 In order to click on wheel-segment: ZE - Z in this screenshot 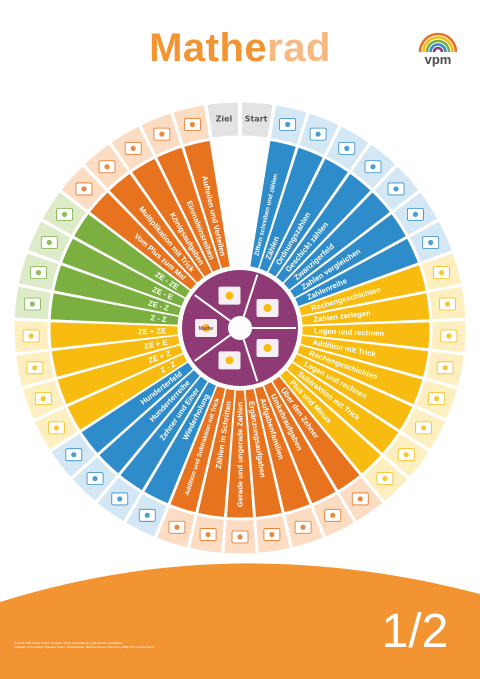, I will do `click(100, 284)`.